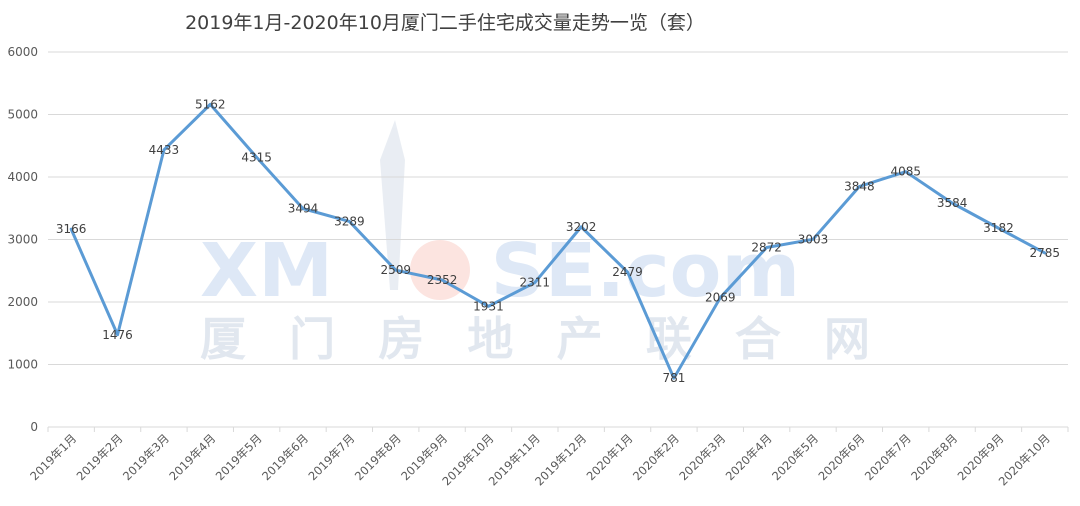 The image size is (1080, 506). Describe the element at coordinates (888, 457) in the screenshot. I see `x-tick-label: 2020年7月` at that location.